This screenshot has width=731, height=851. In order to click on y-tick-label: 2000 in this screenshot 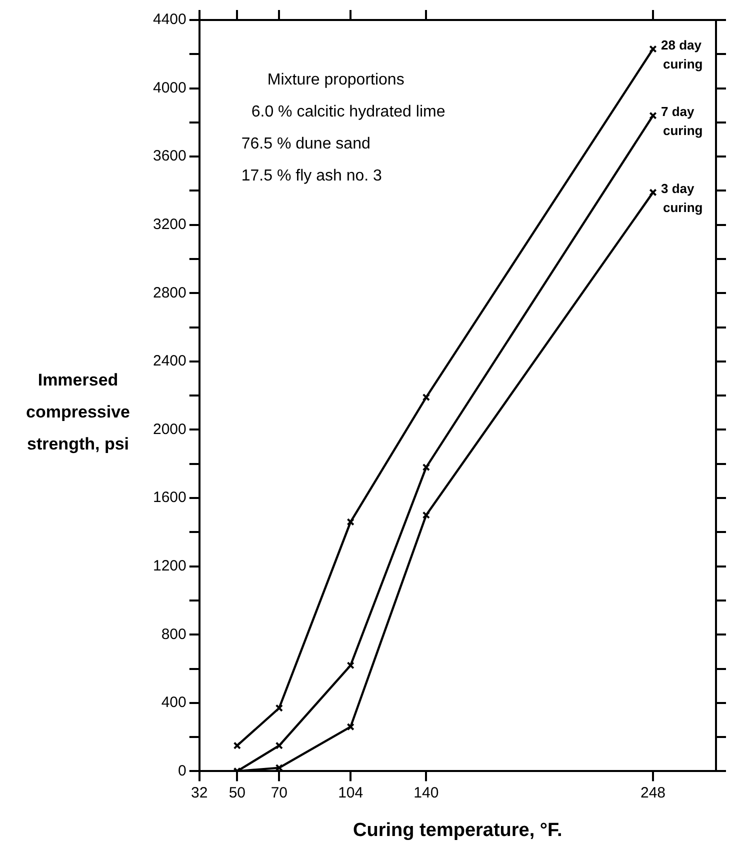, I will do `click(169, 429)`.